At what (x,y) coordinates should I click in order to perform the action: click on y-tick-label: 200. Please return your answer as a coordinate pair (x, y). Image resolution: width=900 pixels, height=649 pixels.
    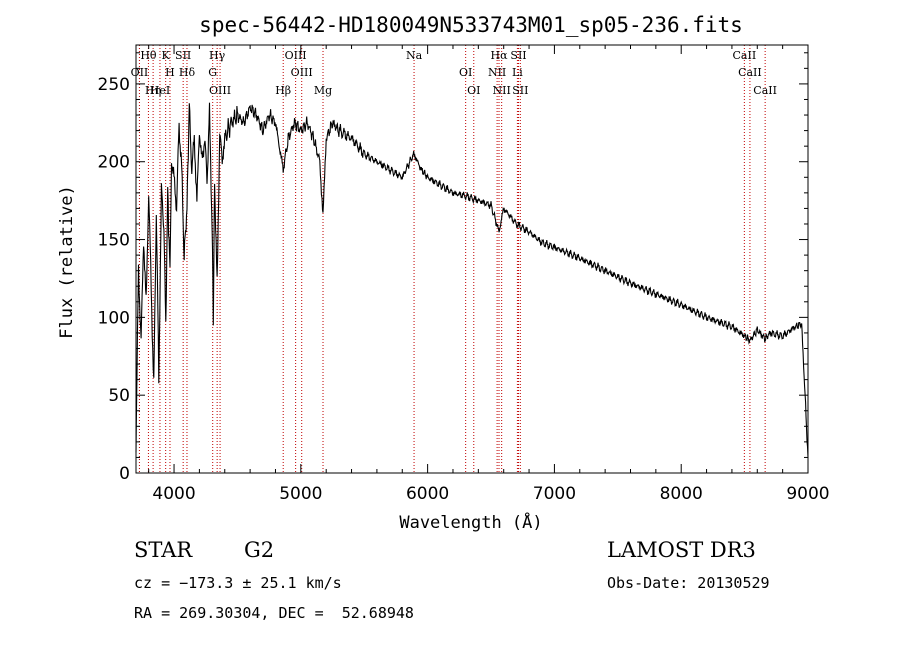
    Looking at the image, I should click on (114, 163).